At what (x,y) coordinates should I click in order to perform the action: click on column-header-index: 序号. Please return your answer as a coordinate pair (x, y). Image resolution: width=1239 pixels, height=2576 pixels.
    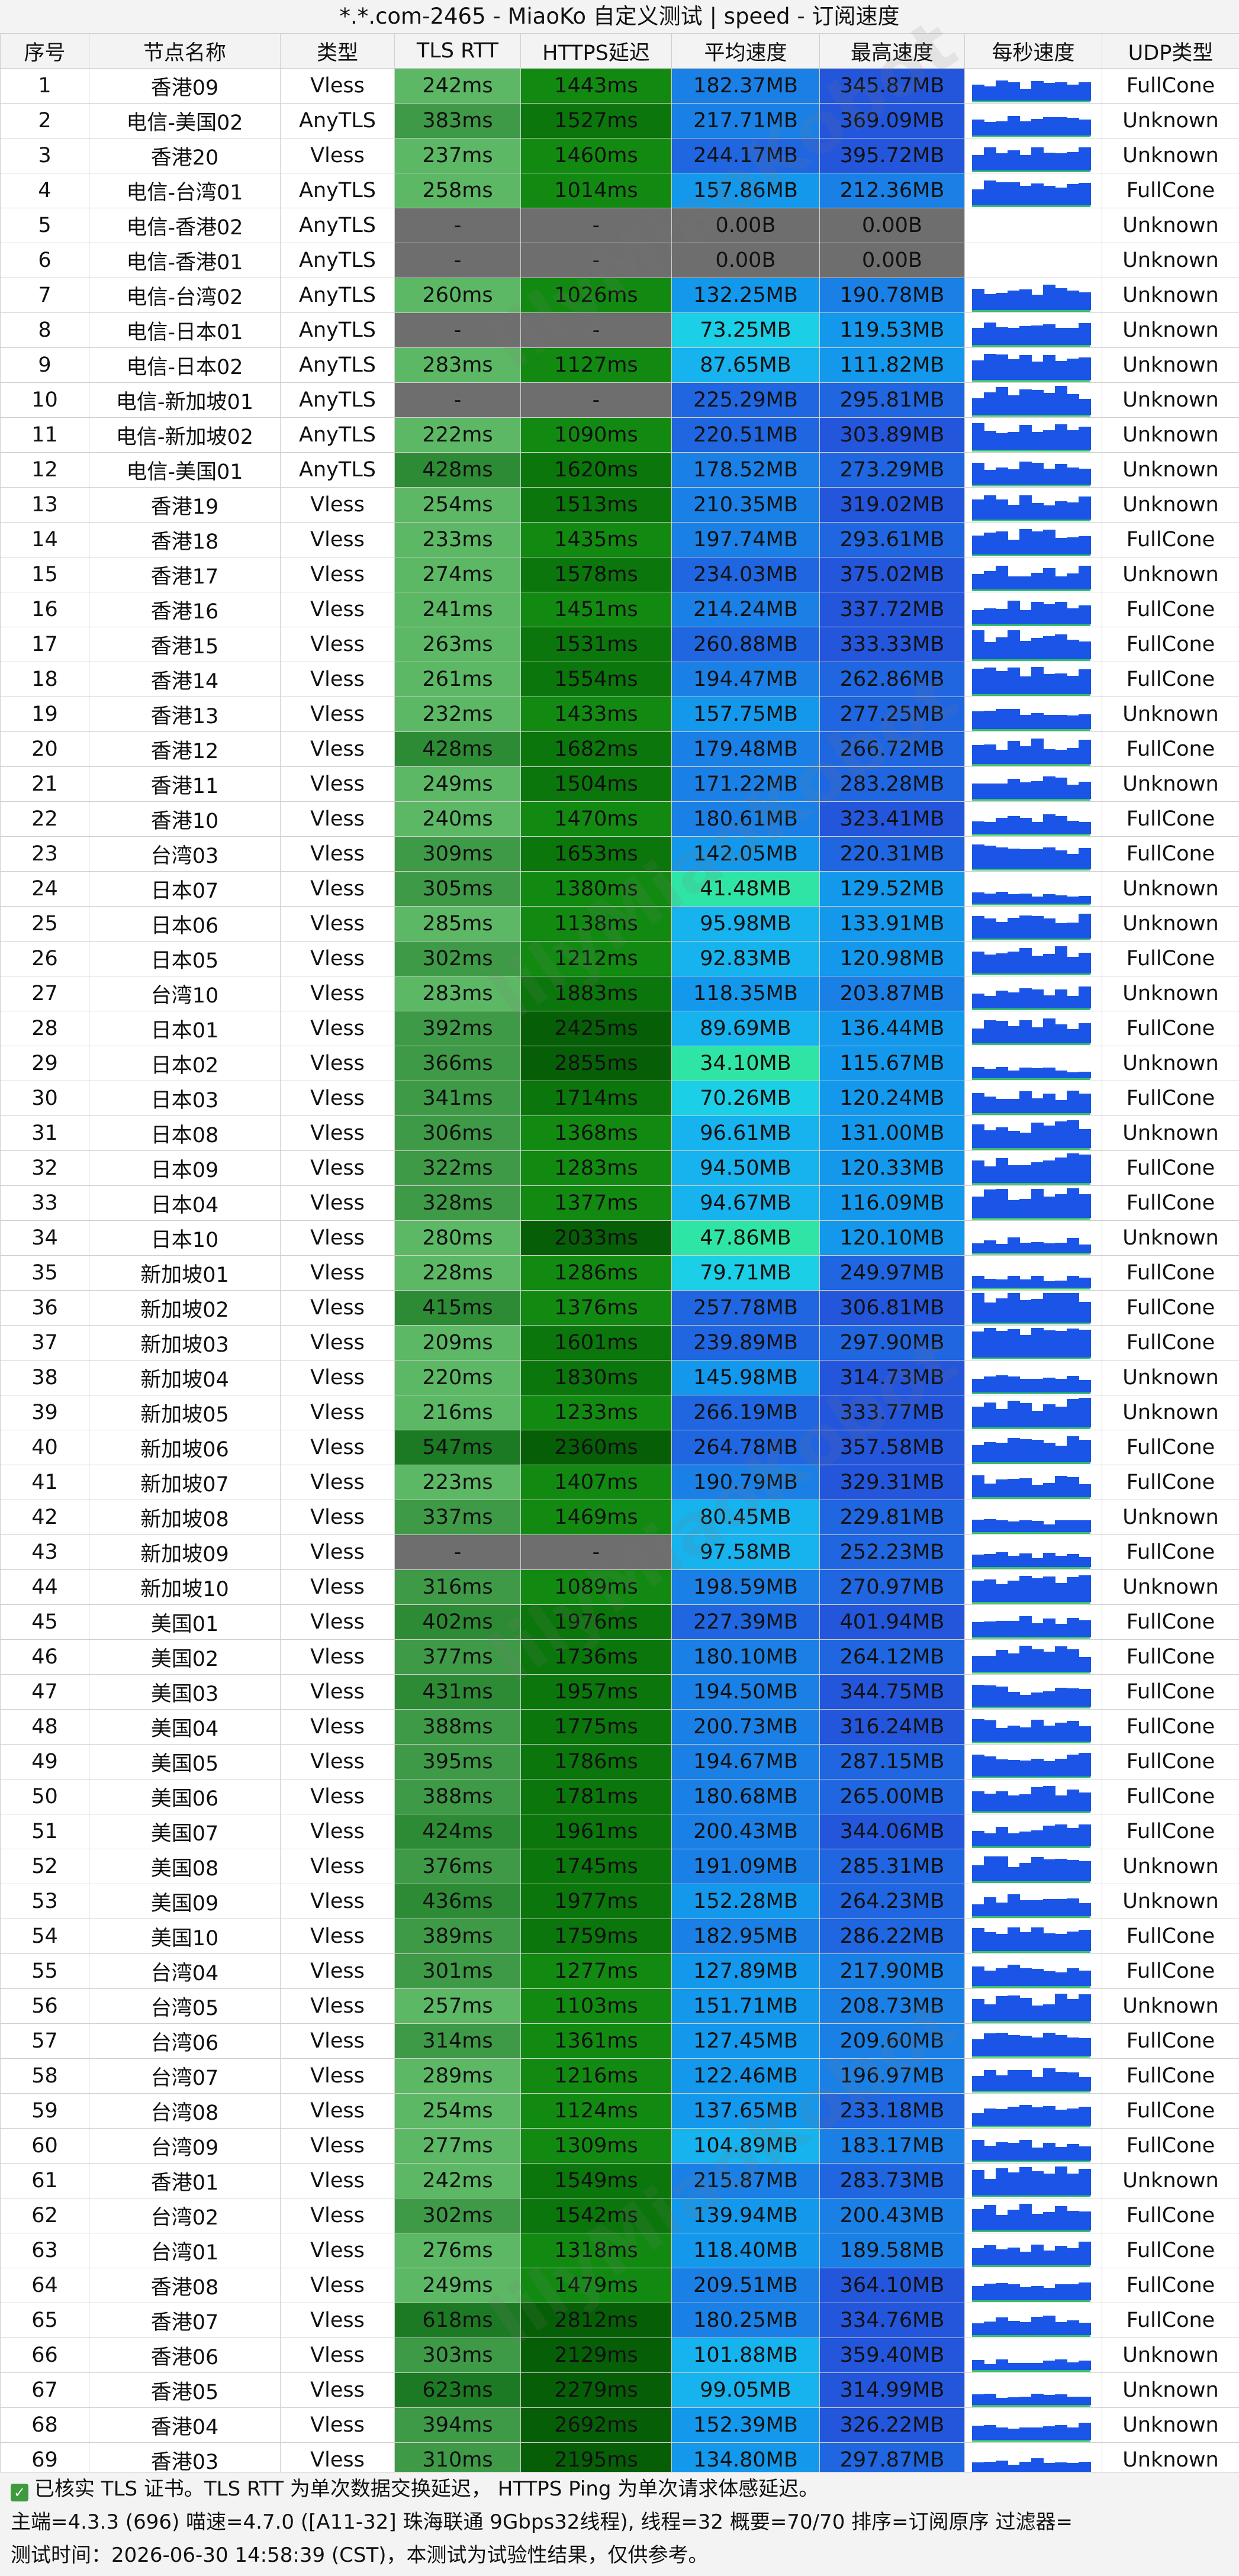
    Looking at the image, I should click on (45, 51).